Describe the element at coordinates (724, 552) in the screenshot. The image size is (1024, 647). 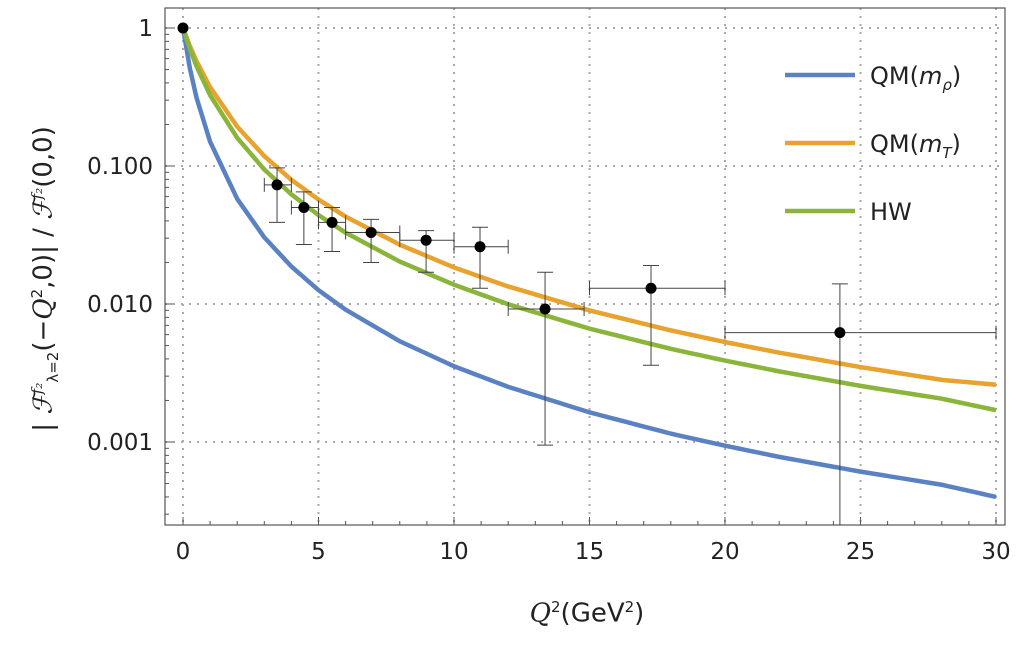
I see `x-tick-label: 20` at that location.